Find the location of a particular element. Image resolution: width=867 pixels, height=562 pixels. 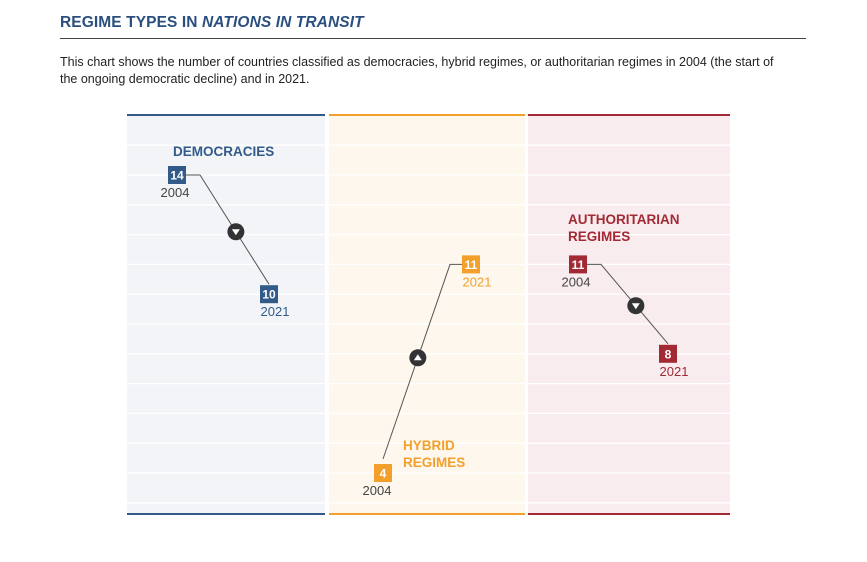

hybrid-value-box-2004 is located at coordinates (383, 473).